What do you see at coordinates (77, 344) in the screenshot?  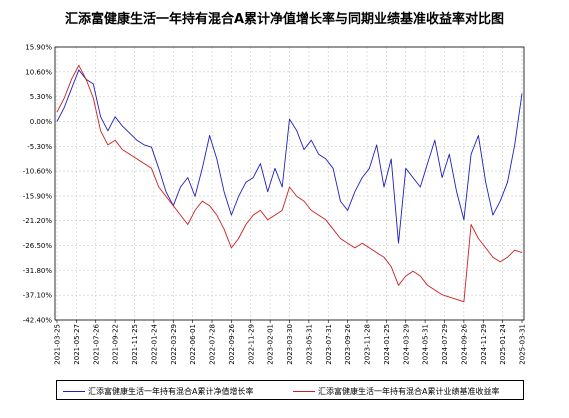 I see `x-tick-label: 2021-05-27` at bounding box center [77, 344].